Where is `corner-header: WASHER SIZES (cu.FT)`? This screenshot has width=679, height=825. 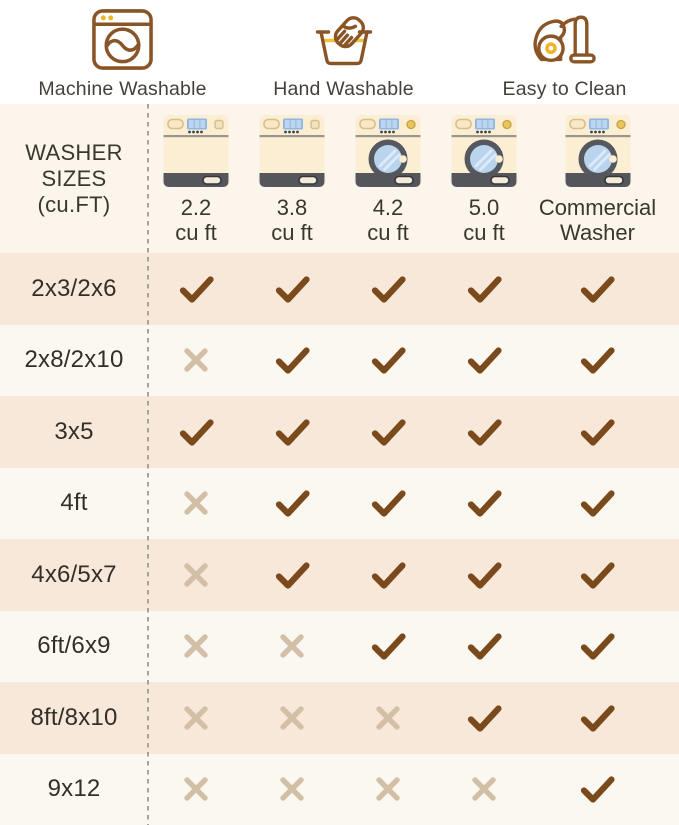
corner-header: WASHER SIZES (cu.FT) is located at coordinates (74, 178).